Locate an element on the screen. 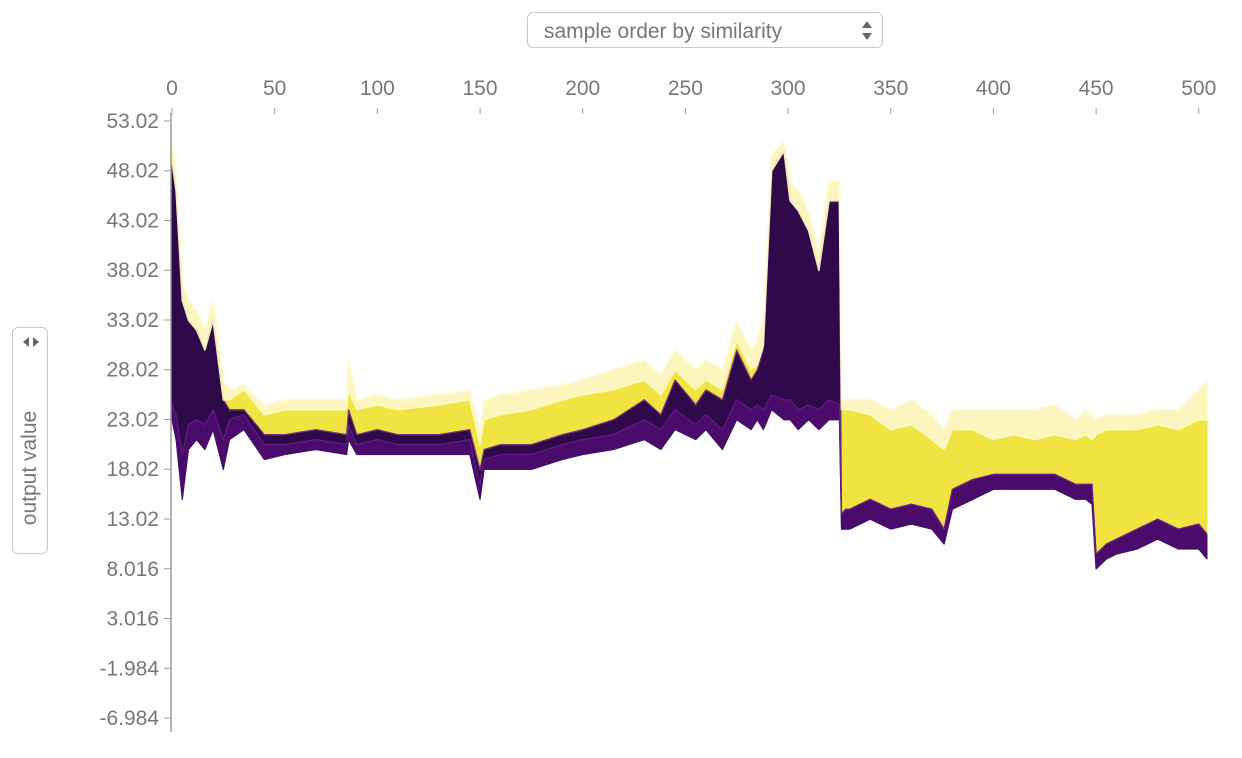  y-tick-label: 33.02 is located at coordinates (132, 320).